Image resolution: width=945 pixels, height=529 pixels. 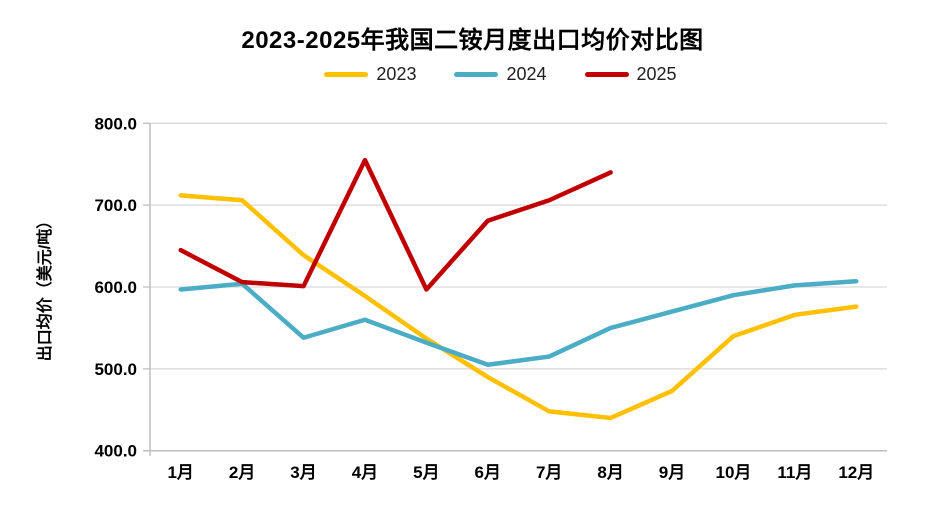 What do you see at coordinates (518, 323) in the screenshot?
I see `series-line-2024` at bounding box center [518, 323].